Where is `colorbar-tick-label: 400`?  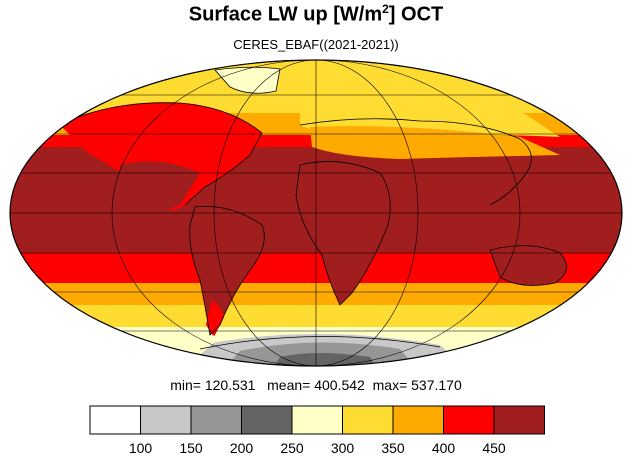
colorbar-tick-label: 400 is located at coordinates (444, 448).